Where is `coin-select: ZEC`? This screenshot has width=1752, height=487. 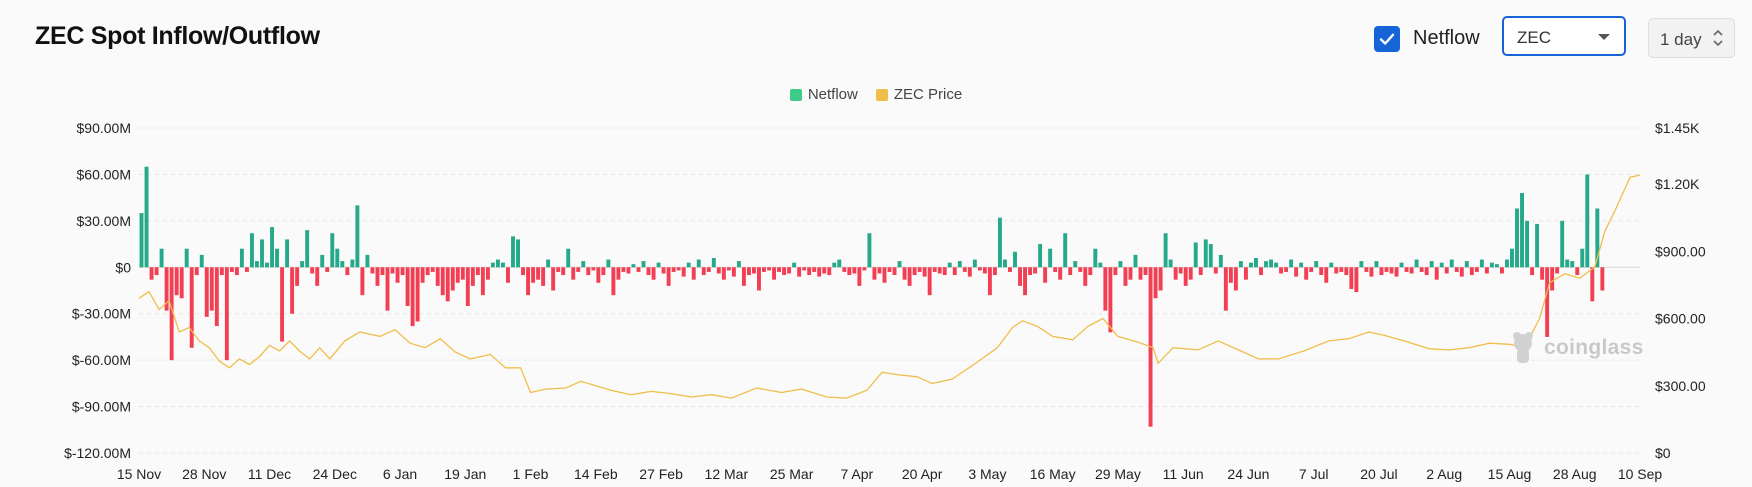 coin-select: ZEC is located at coordinates (1564, 36).